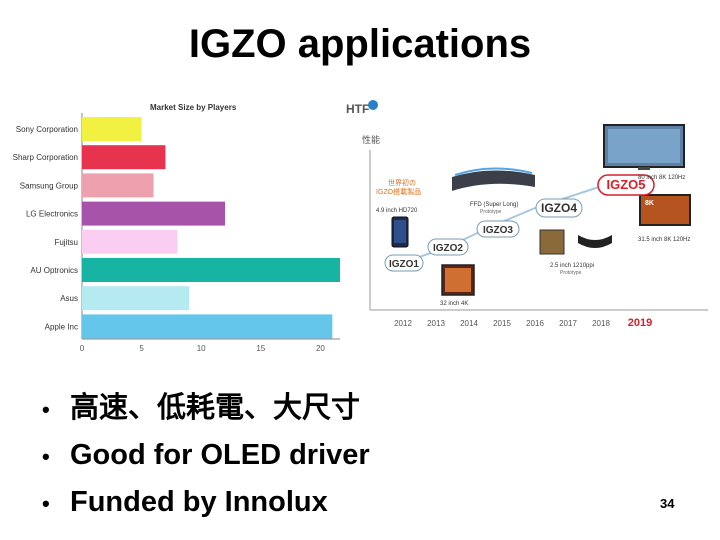 Image resolution: width=720 pixels, height=540 pixels. Describe the element at coordinates (572, 266) in the screenshot. I see `note-ppi: 2.5 inch 1210ppi` at that location.